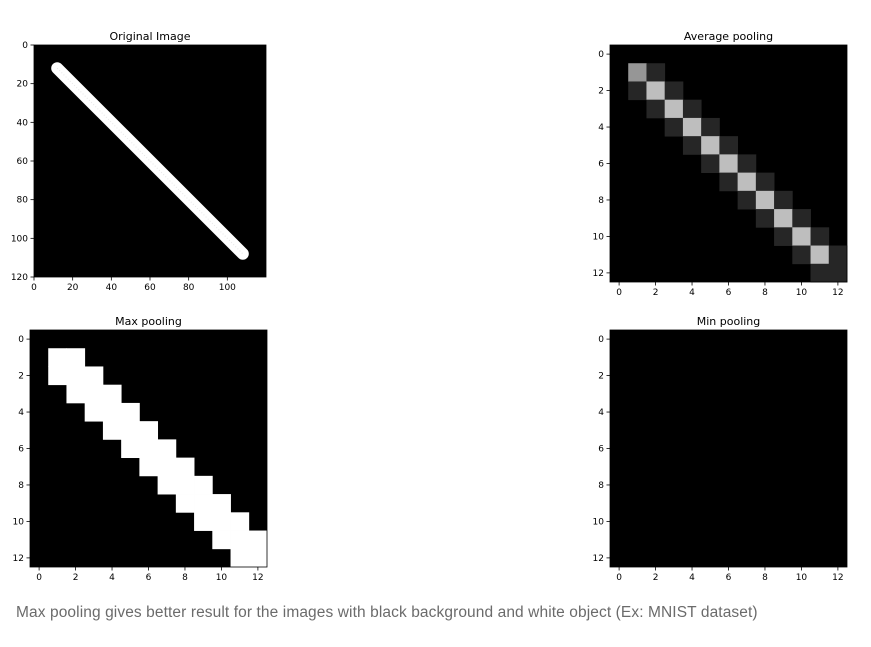 The height and width of the screenshot is (647, 871). I want to click on average-pooling-panel: Average pooling 0 2 4 6 8 10 12 0 2 4 6 8 10 12, so click(720, 164).